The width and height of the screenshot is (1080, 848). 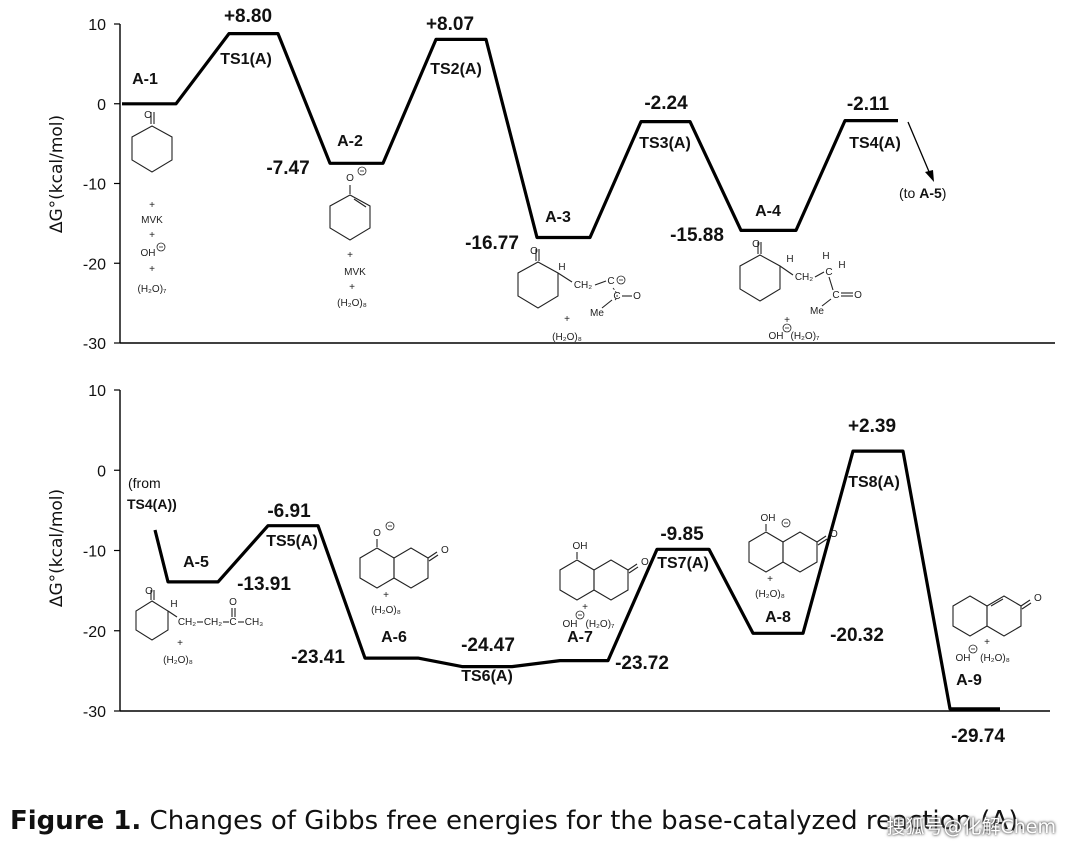 I want to click on value-label-ts5: -6.91, so click(x=289, y=511).